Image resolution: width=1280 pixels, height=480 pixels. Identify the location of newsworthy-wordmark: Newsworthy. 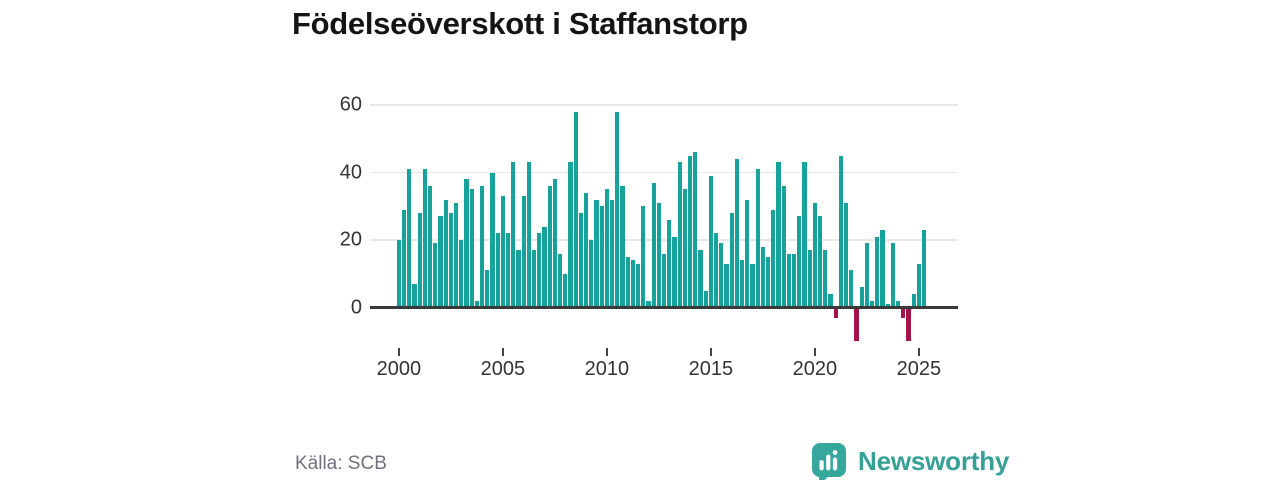
(934, 461).